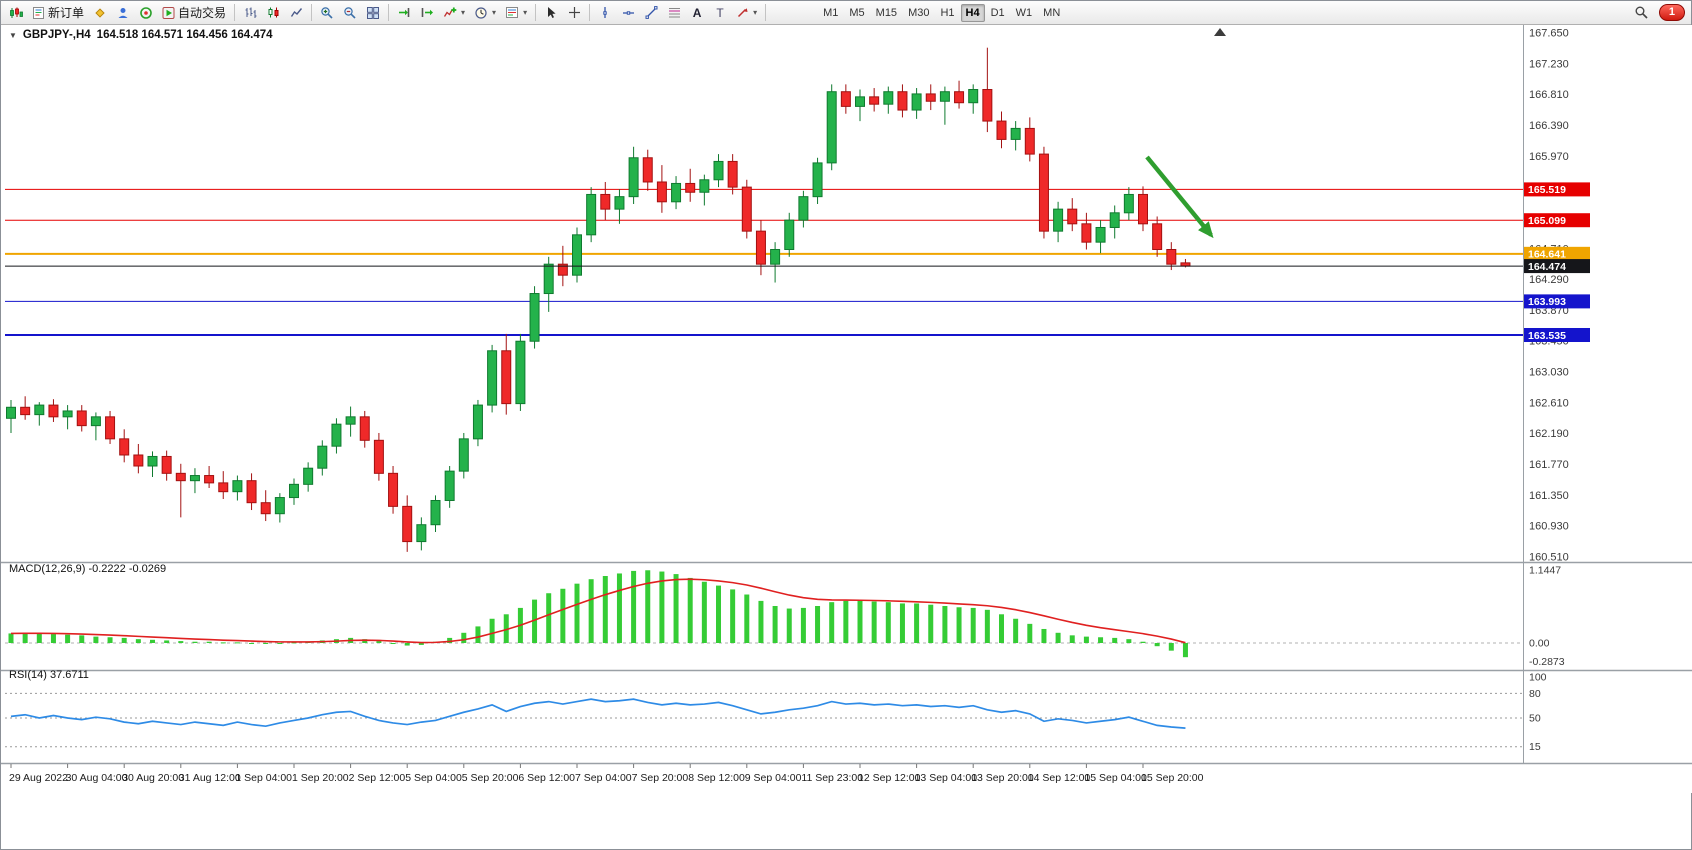 Image resolution: width=1692 pixels, height=850 pixels. I want to click on rsi-indicator-label: RSI(14) 37.6711, so click(49, 675).